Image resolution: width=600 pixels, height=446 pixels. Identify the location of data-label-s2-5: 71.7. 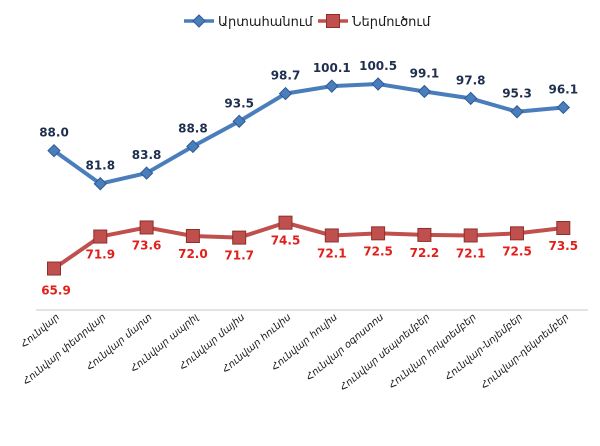
(239, 256).